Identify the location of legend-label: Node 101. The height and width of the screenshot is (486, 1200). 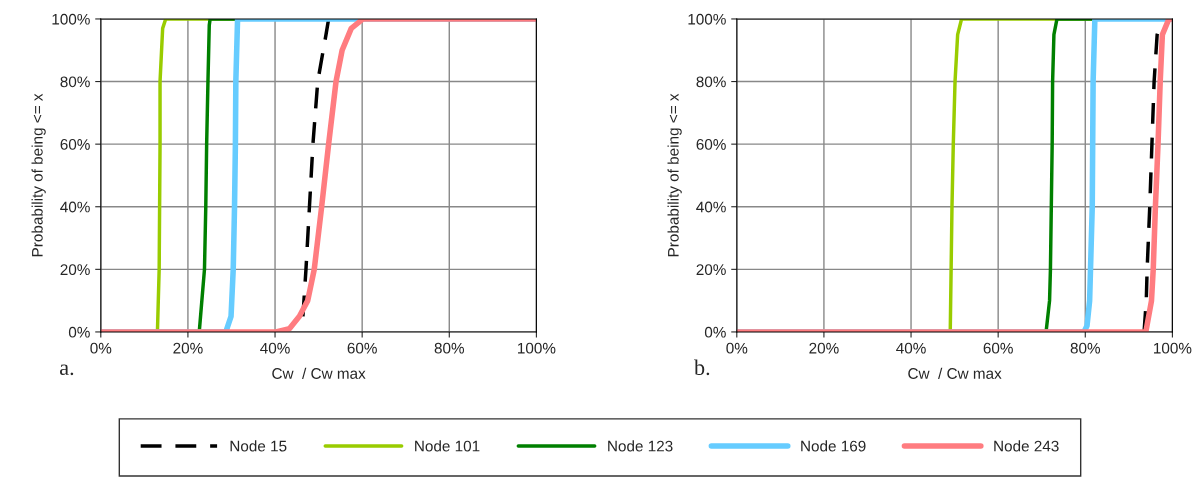
(447, 446).